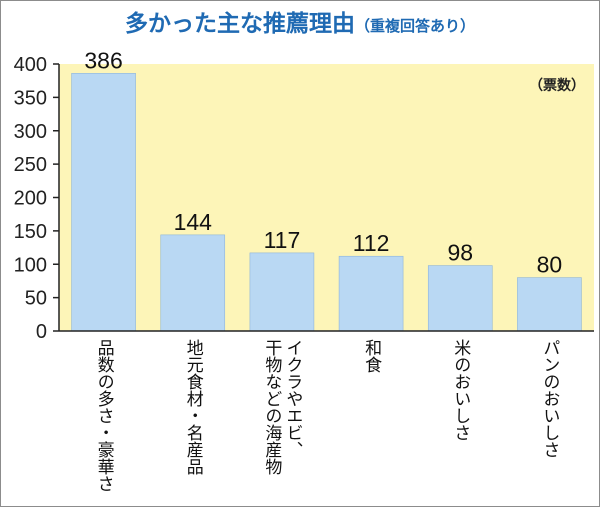  What do you see at coordinates (30, 165) in the screenshot?
I see `y-tick-label: 250` at bounding box center [30, 165].